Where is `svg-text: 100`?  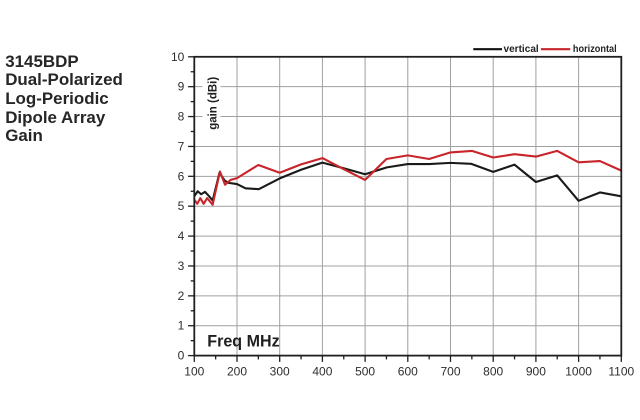 svg-text: 100 is located at coordinates (194, 372).